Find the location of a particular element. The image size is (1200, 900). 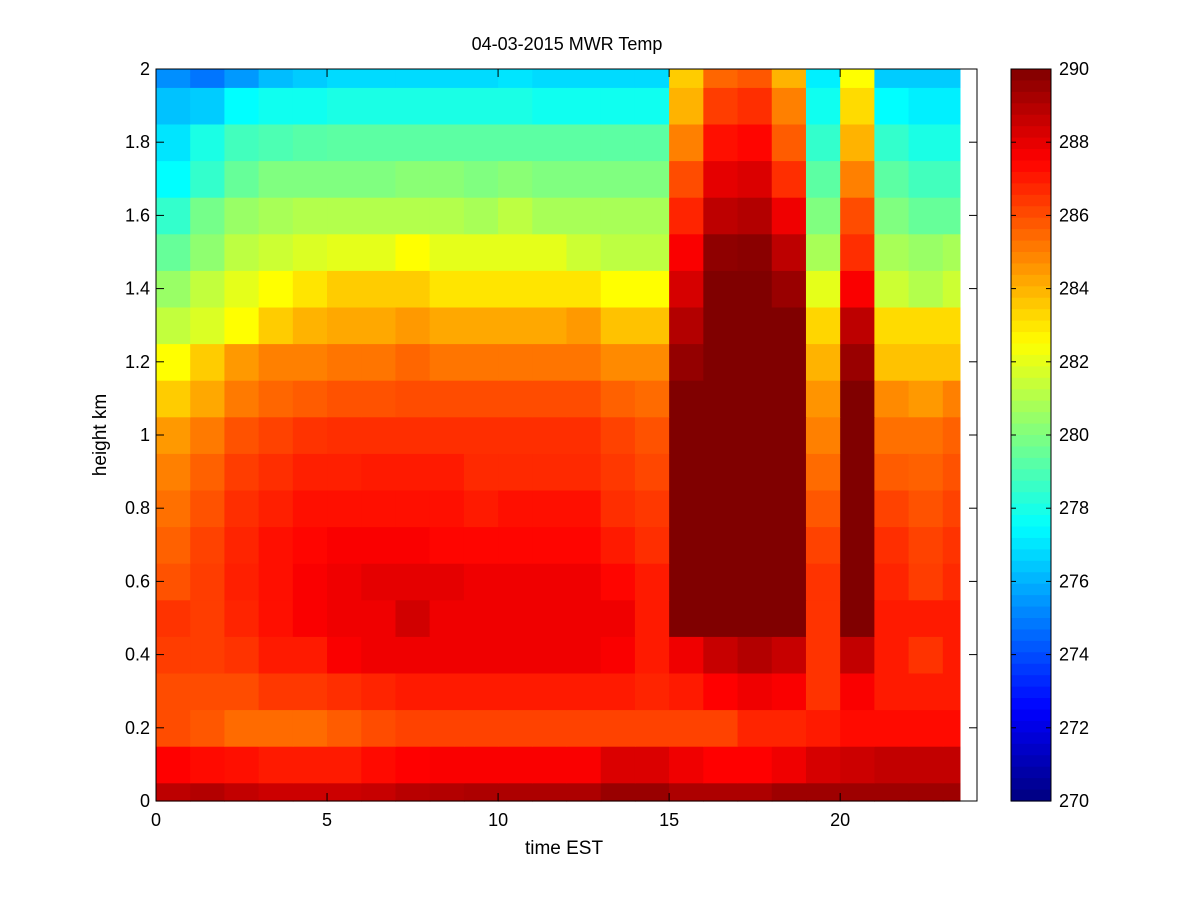

colorbar: 270 272 274 276 278 280 282 284 286 288 290 is located at coordinates (1049, 435).